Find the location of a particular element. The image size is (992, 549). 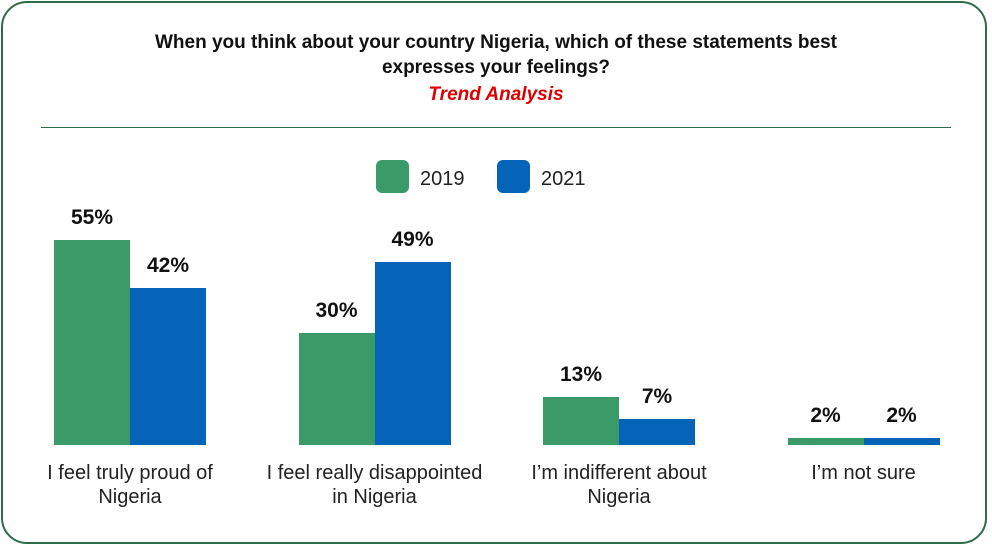

legend-label: 2019 is located at coordinates (442, 179).